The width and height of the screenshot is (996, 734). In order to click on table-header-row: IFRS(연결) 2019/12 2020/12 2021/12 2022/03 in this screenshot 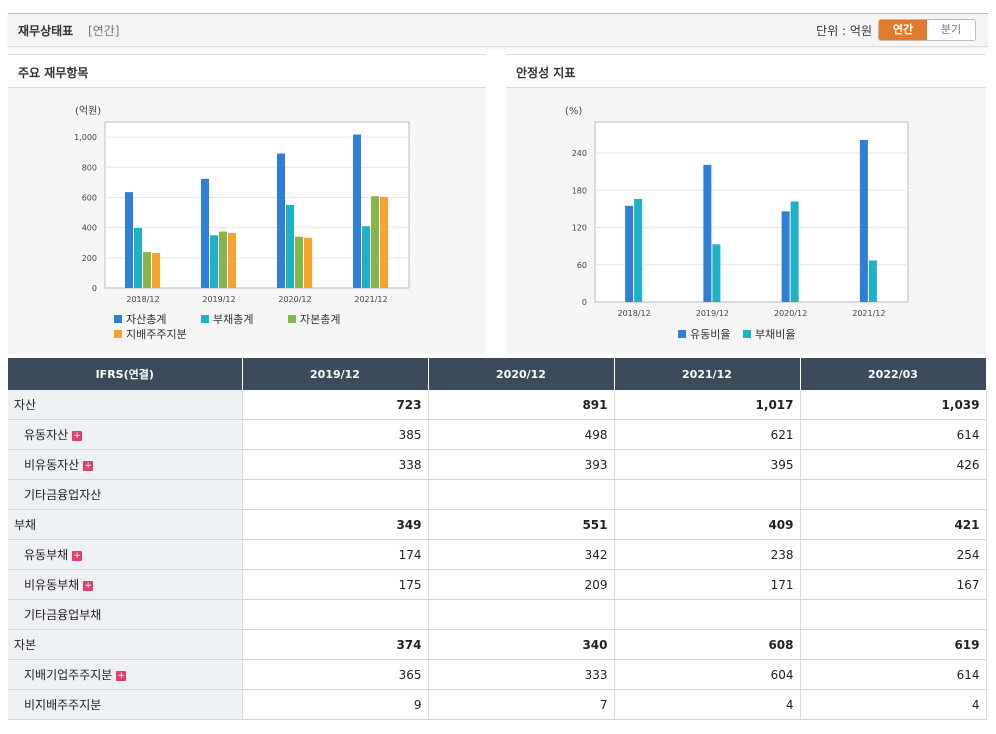, I will do `click(497, 374)`.